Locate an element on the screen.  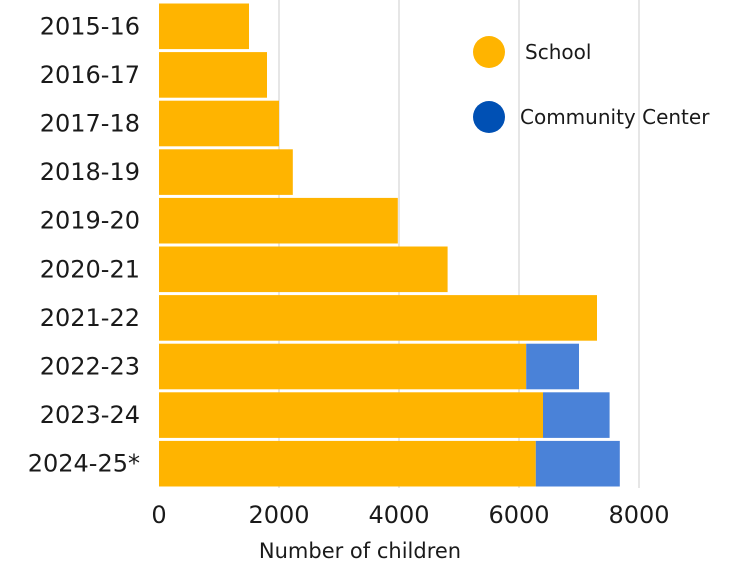
x-axis-title: Number of children is located at coordinates (360, 551).